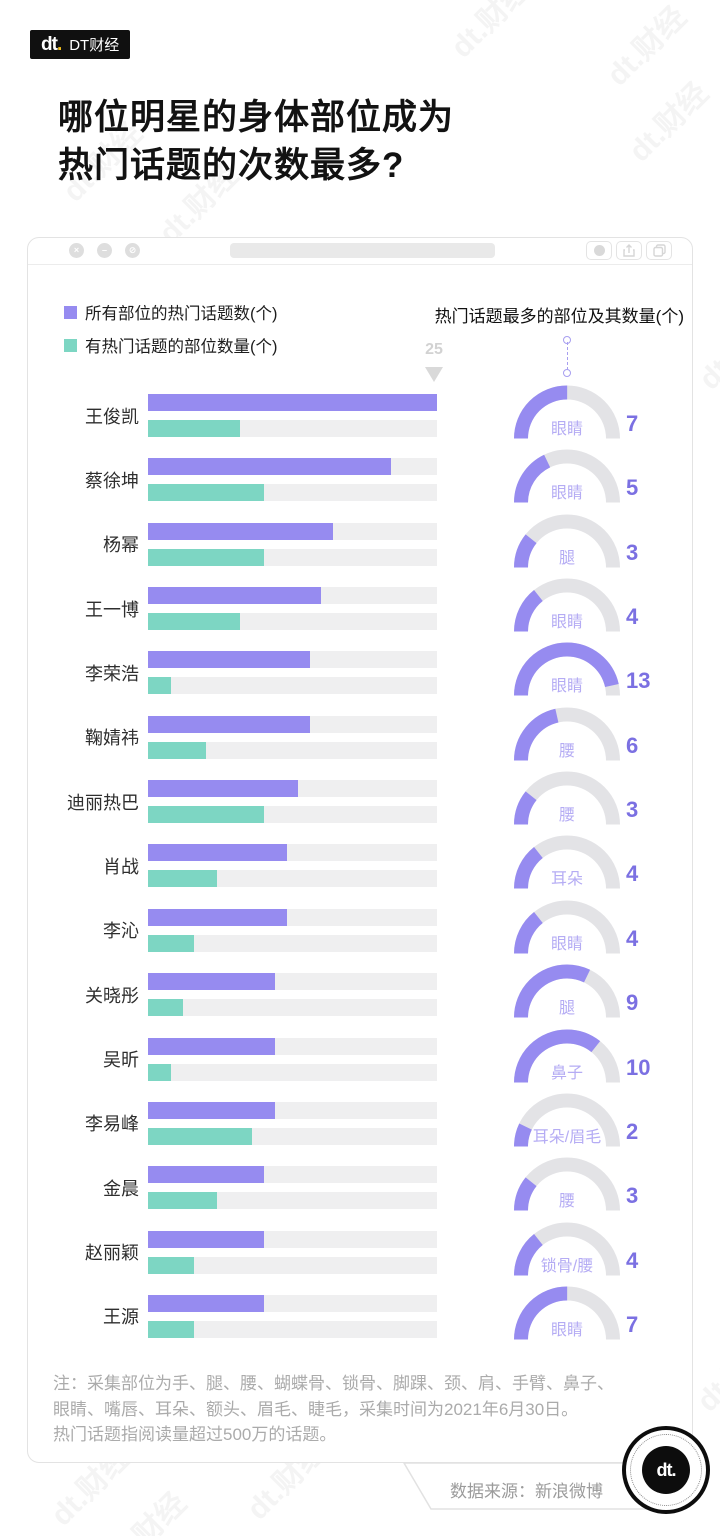  I want to click on title-line-2: 热门话题的次数最多?, so click(231, 165).